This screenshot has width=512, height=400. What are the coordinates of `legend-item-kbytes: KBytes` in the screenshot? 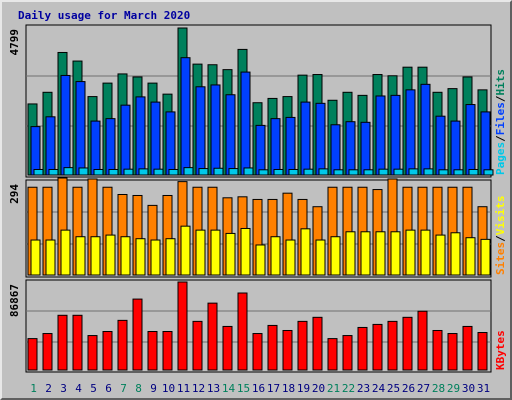 It's located at (500, 350).